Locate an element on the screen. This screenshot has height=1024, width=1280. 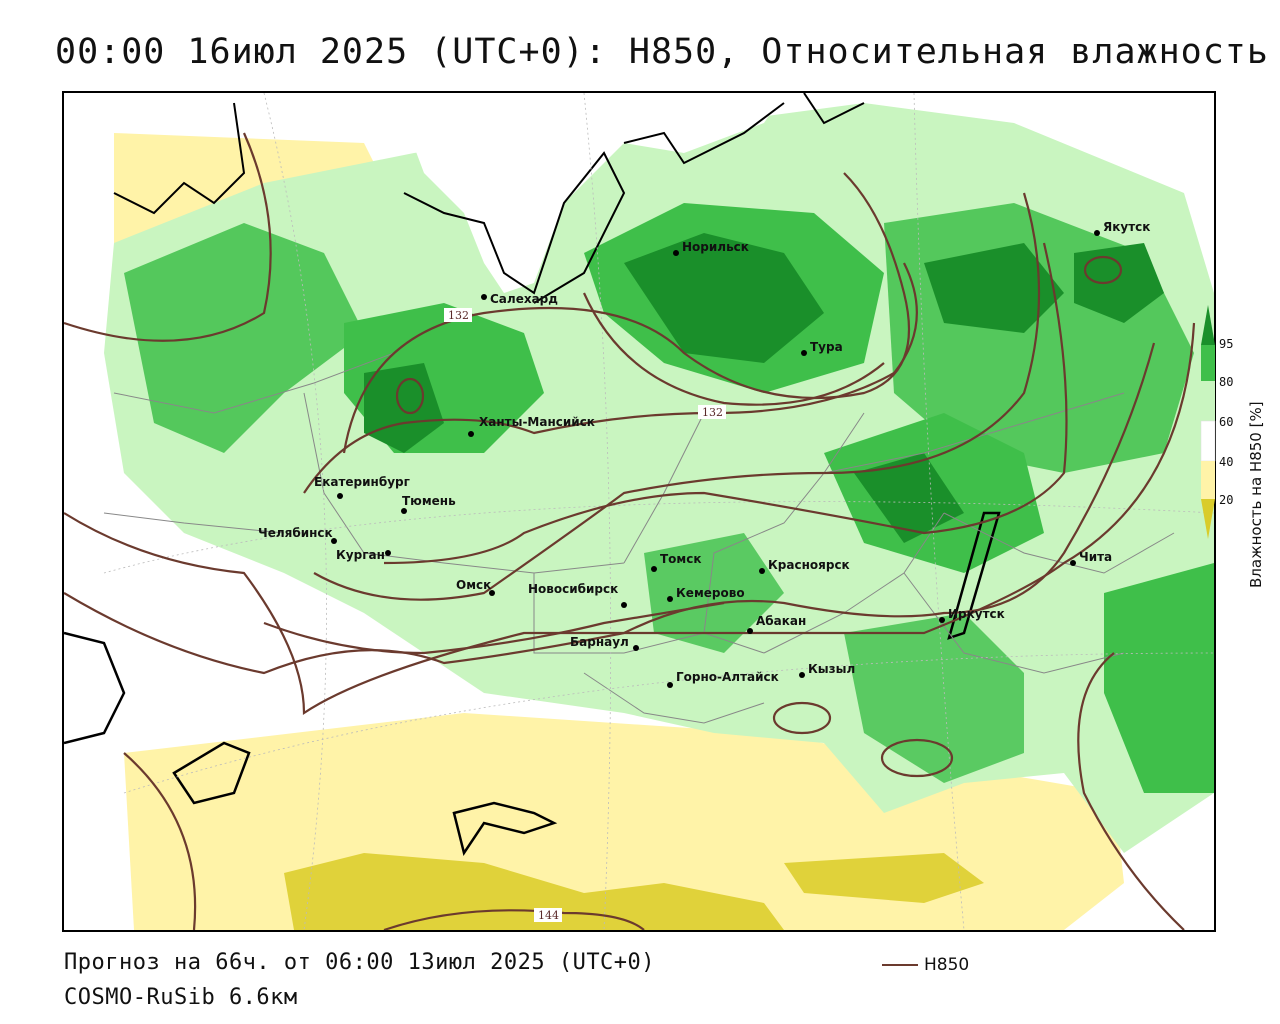
very-dry-zone is located at coordinates (534, 891).